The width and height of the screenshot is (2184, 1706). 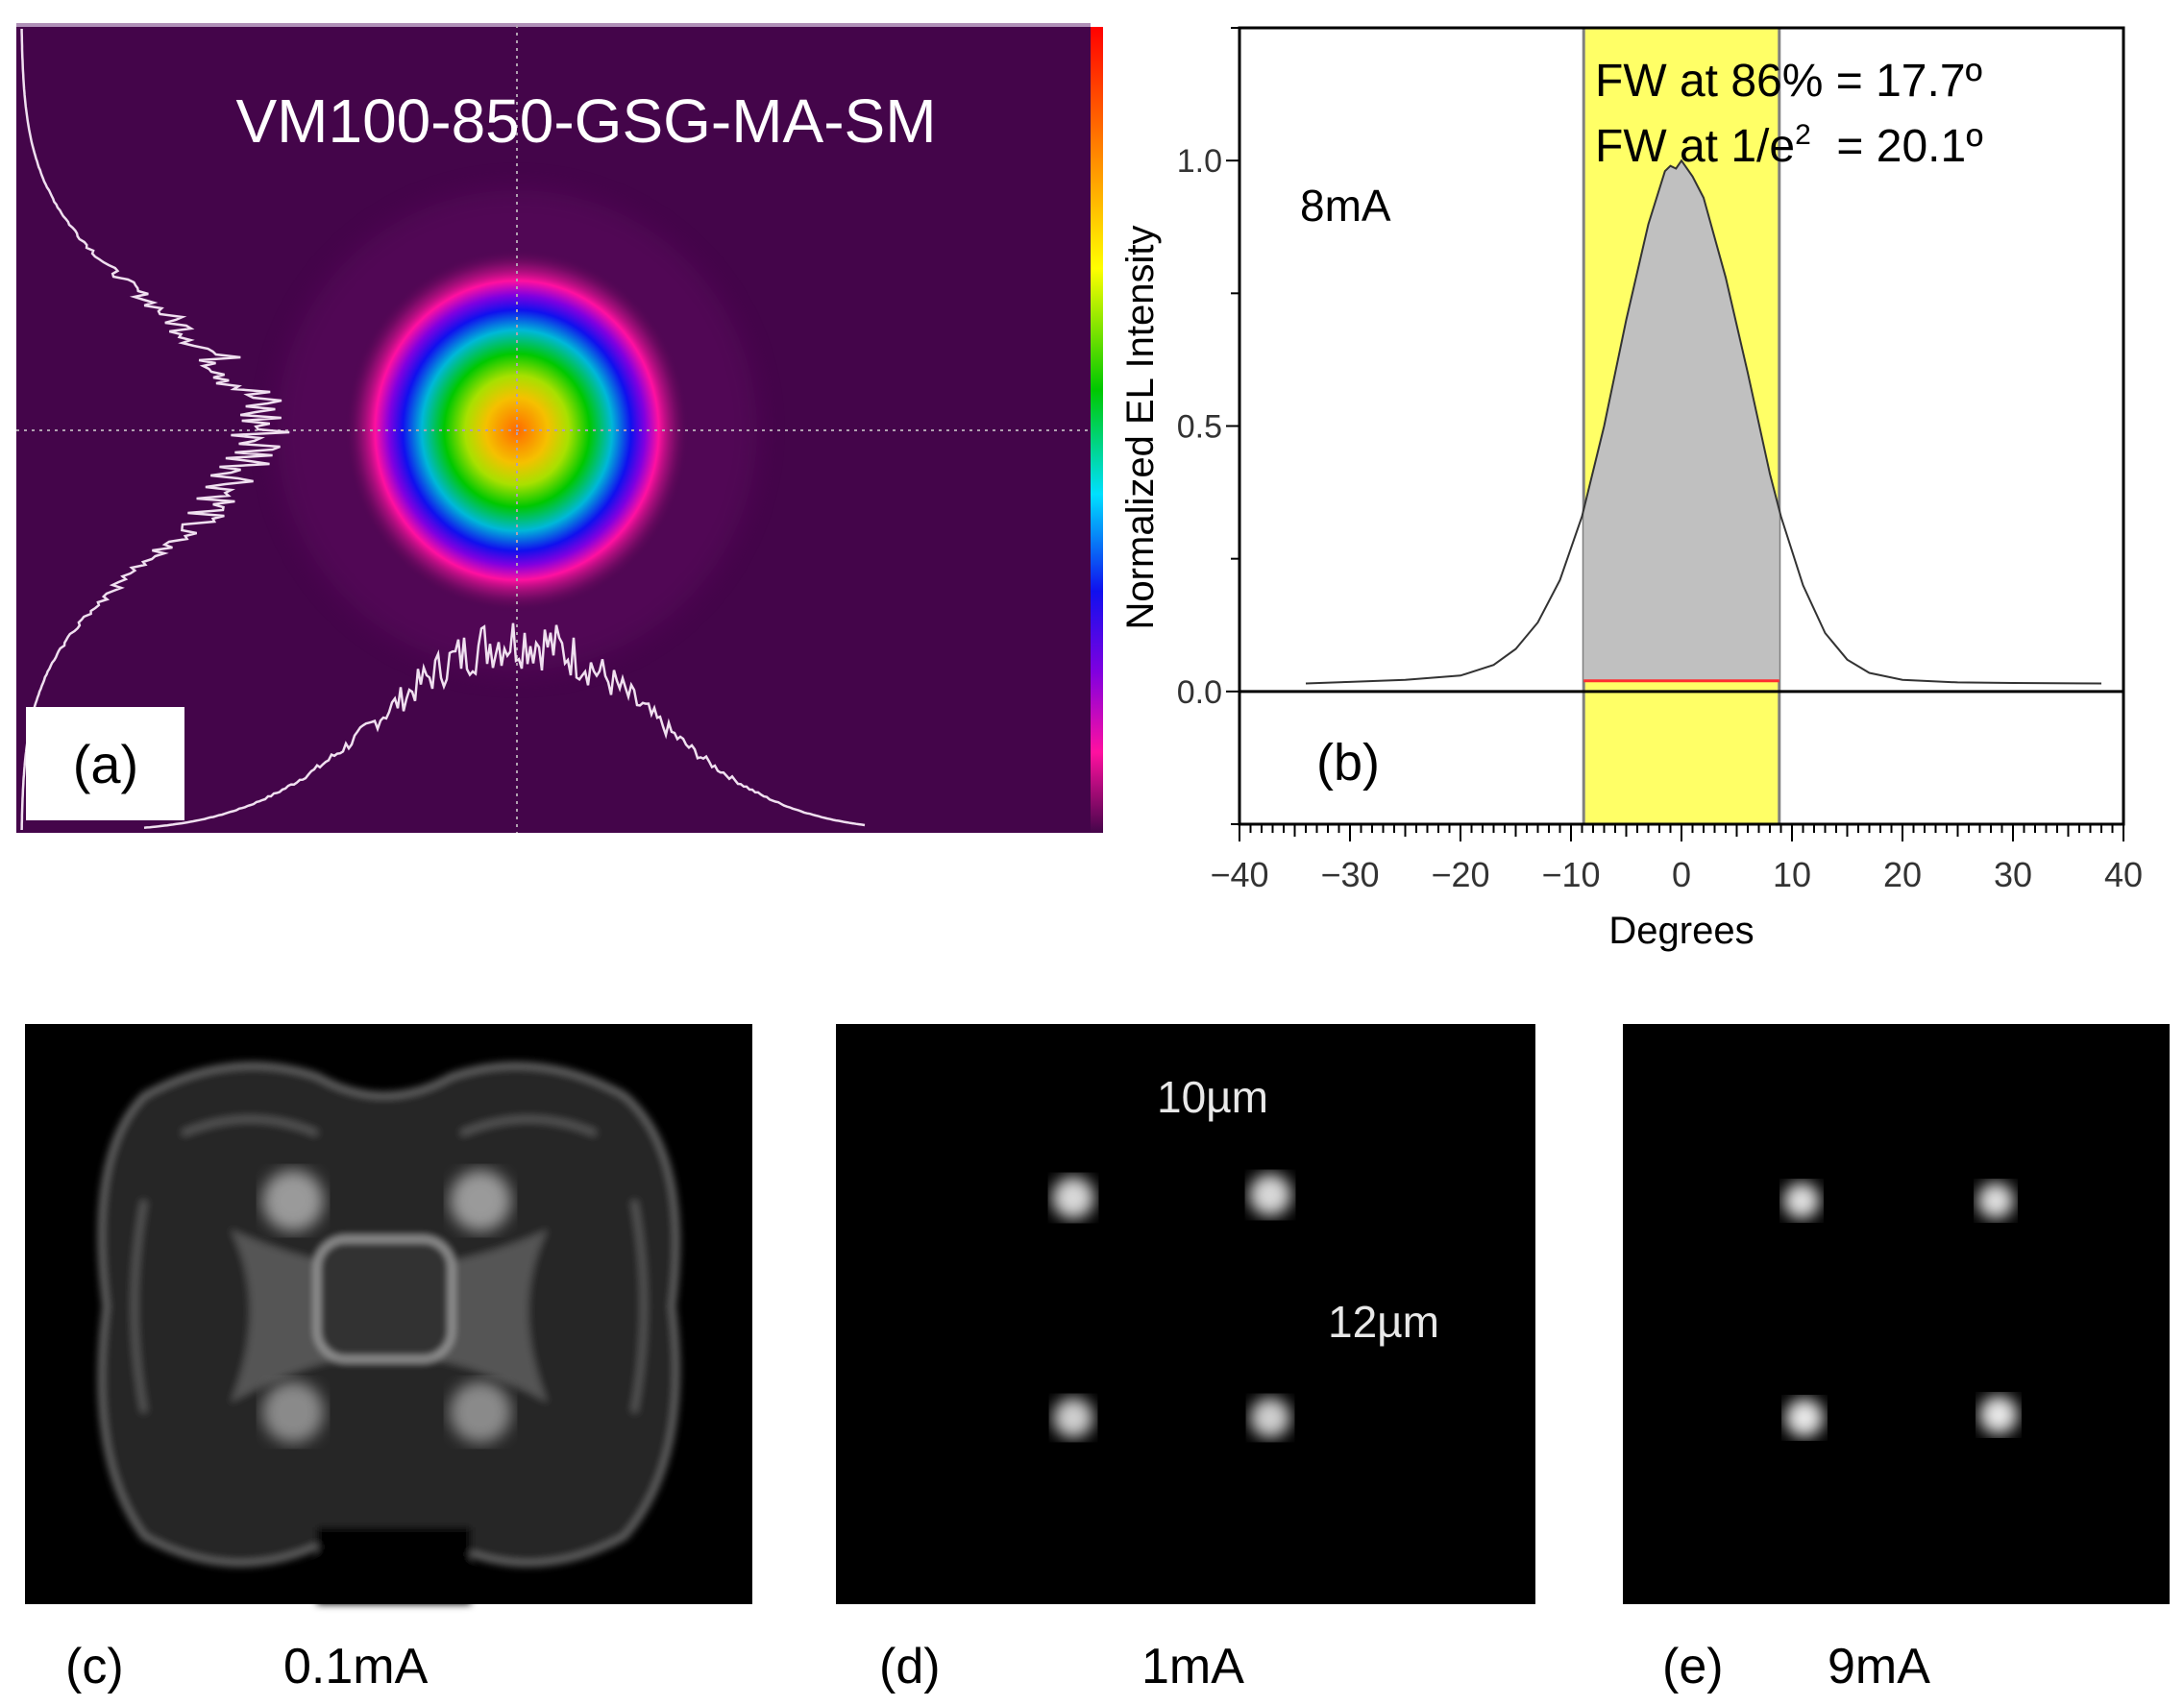 I want to click on y-ticks: 0.0 0.5 1.0, so click(x=1208, y=426).